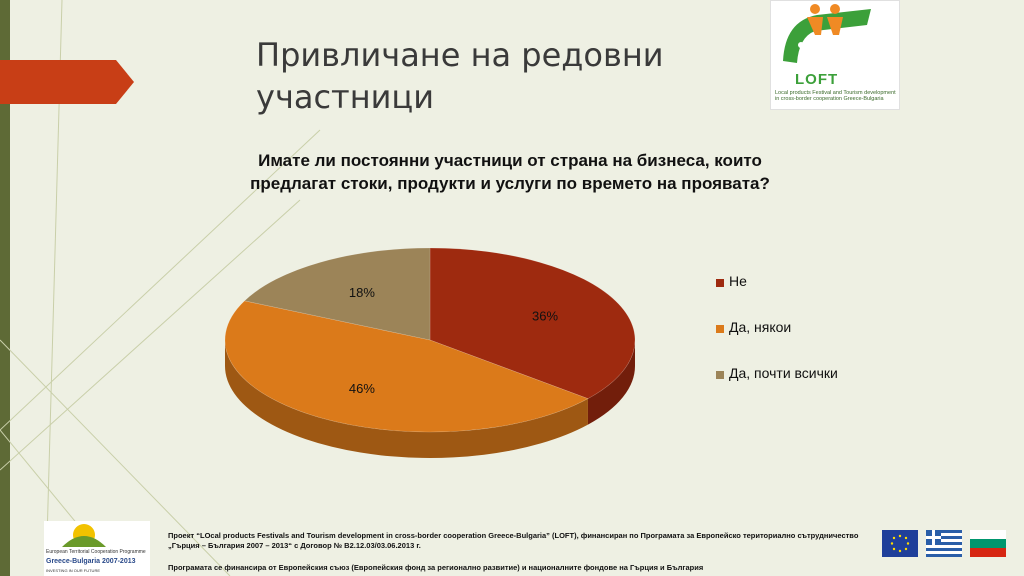 This screenshot has width=1024, height=576. Describe the element at coordinates (73, 570) in the screenshot. I see `programme-logo-line3: INVESTING IN OUR FUTURE` at that location.